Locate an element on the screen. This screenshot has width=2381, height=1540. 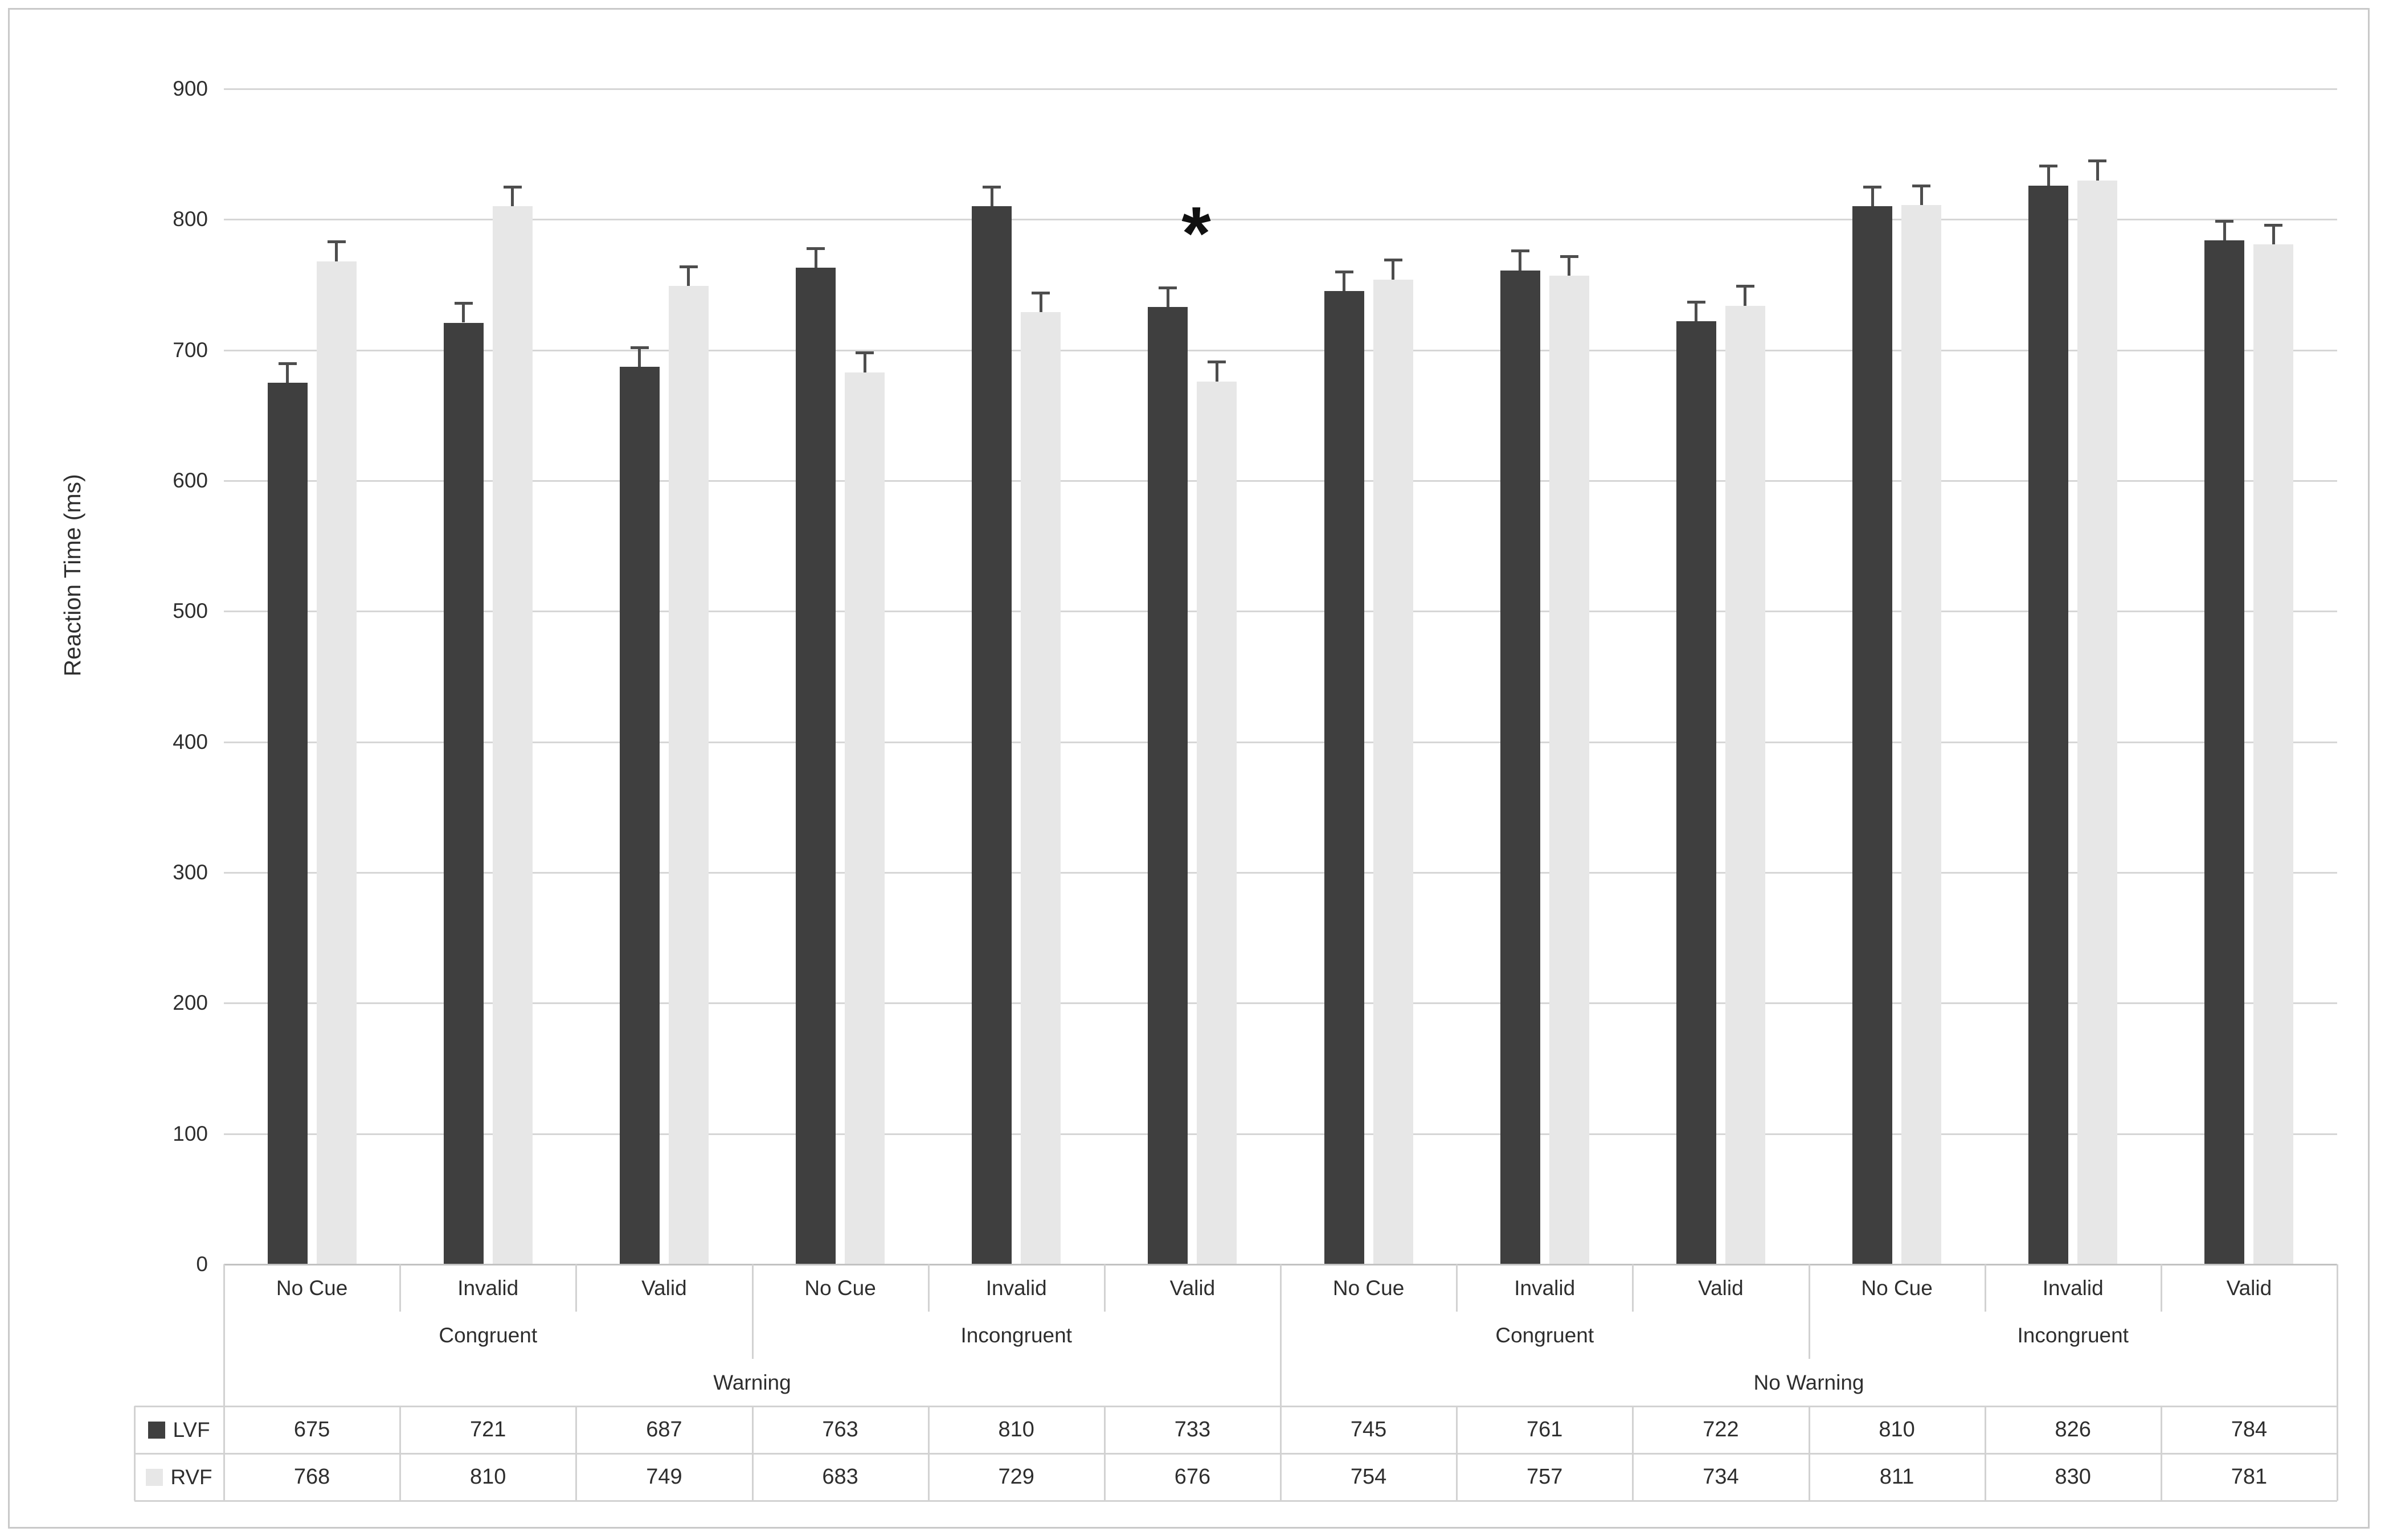
table-value: 722 is located at coordinates (1721, 1429).